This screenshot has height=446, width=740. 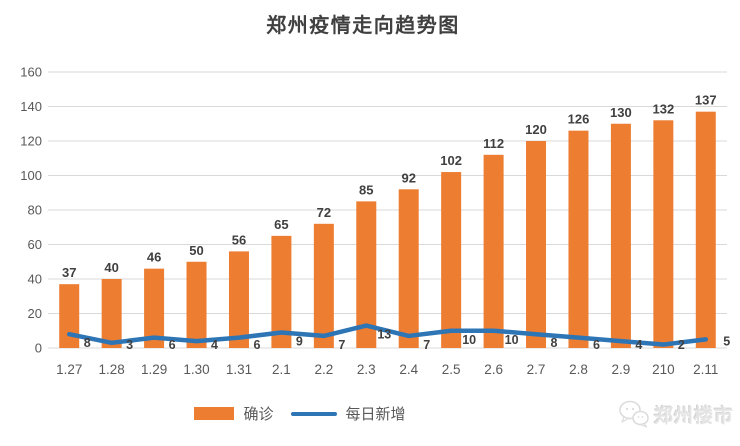 I want to click on bar-value-label: 85, so click(x=366, y=189).